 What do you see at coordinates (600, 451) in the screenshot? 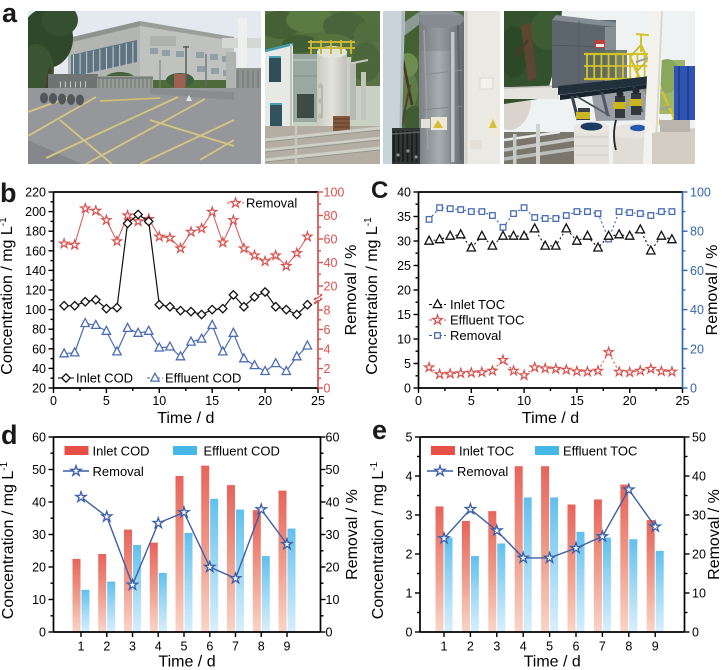
I see `svg-text: Effluent TOC` at bounding box center [600, 451].